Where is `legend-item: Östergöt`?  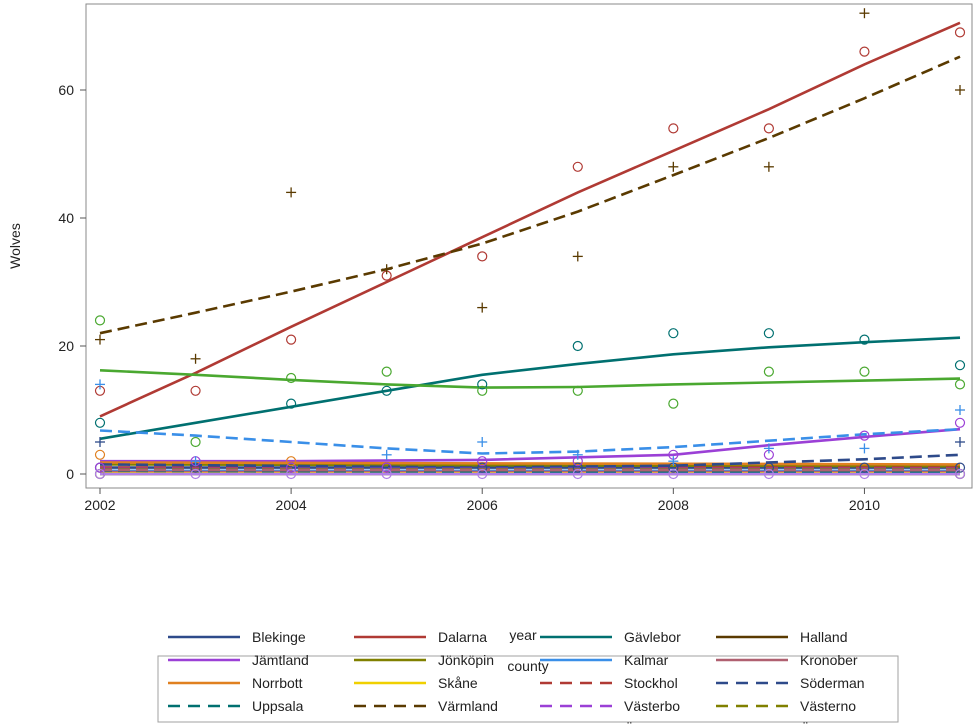 legend-item: Östergöt is located at coordinates (827, 722).